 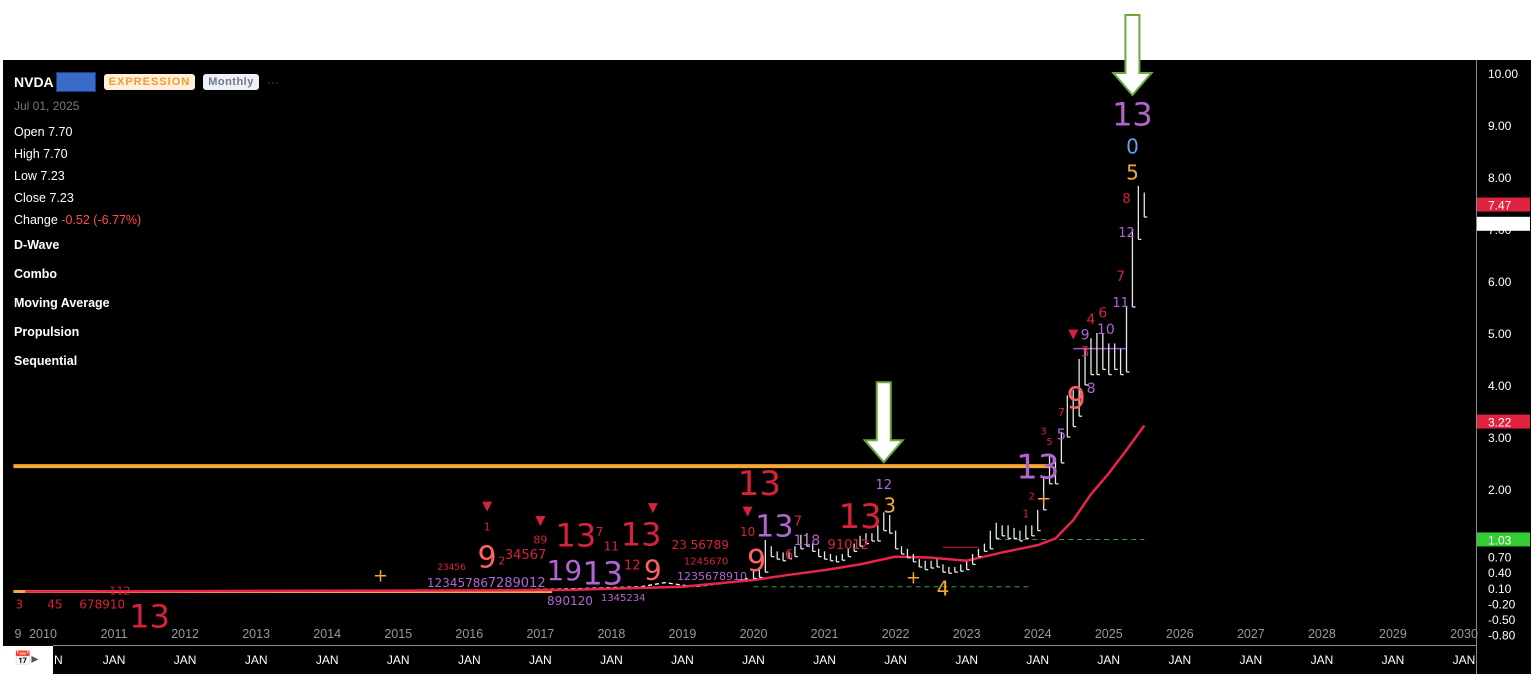 What do you see at coordinates (1500, 334) in the screenshot?
I see `y-tick-label: 5.00` at bounding box center [1500, 334].